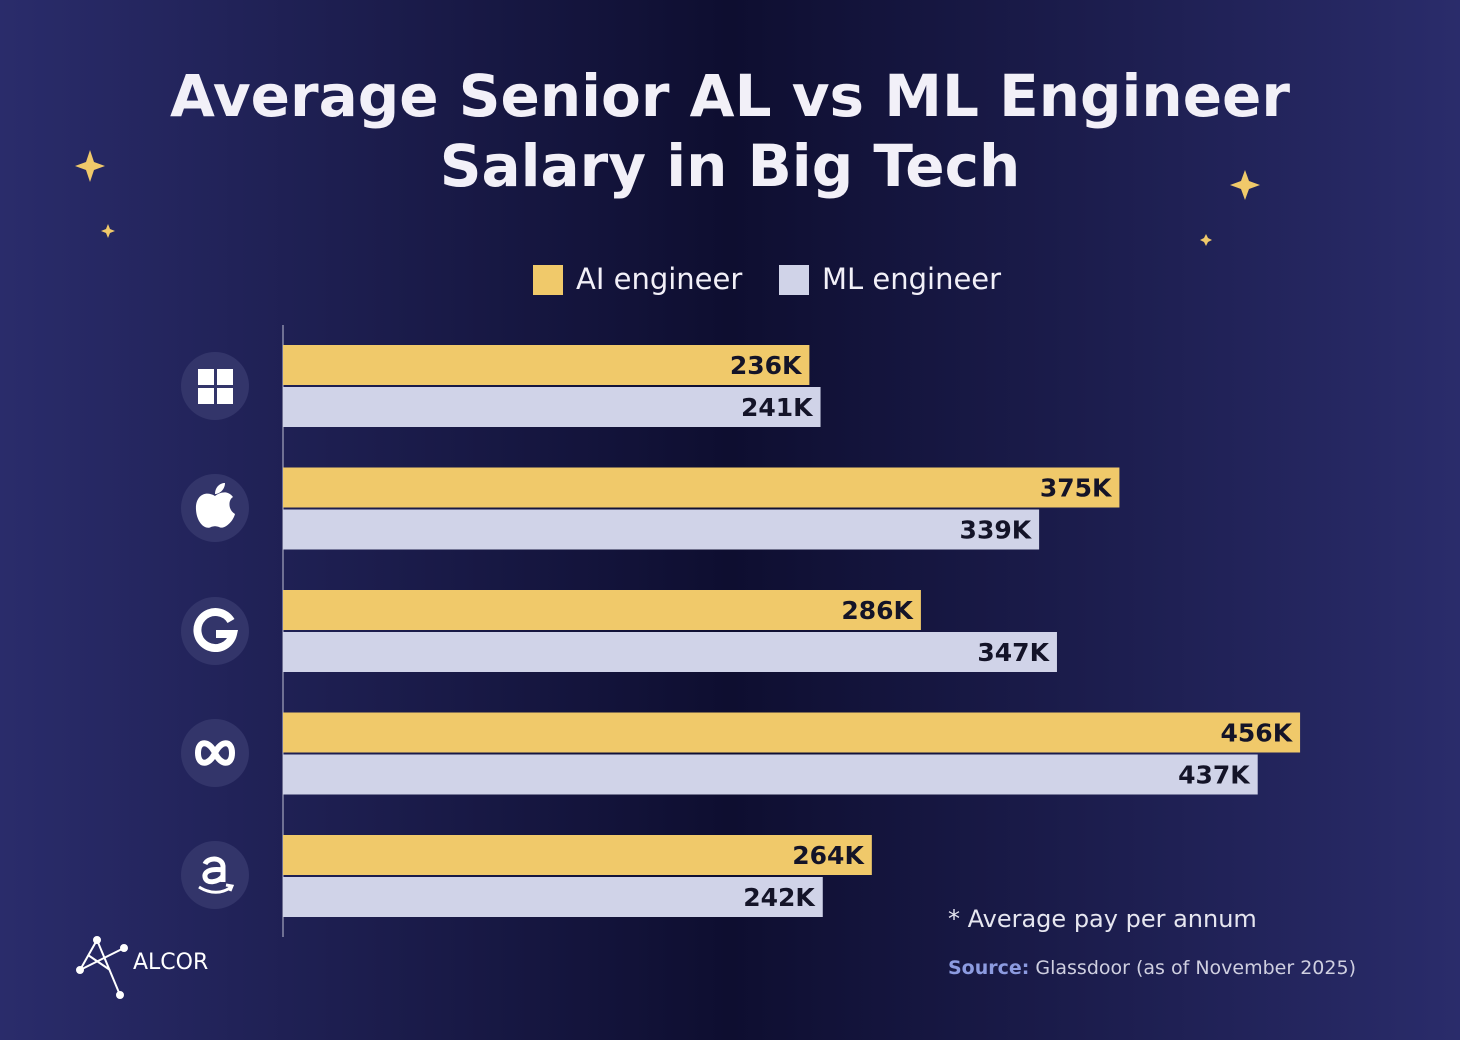  Describe the element at coordinates (1013, 652) in the screenshot. I see `value-label: 347K` at that location.